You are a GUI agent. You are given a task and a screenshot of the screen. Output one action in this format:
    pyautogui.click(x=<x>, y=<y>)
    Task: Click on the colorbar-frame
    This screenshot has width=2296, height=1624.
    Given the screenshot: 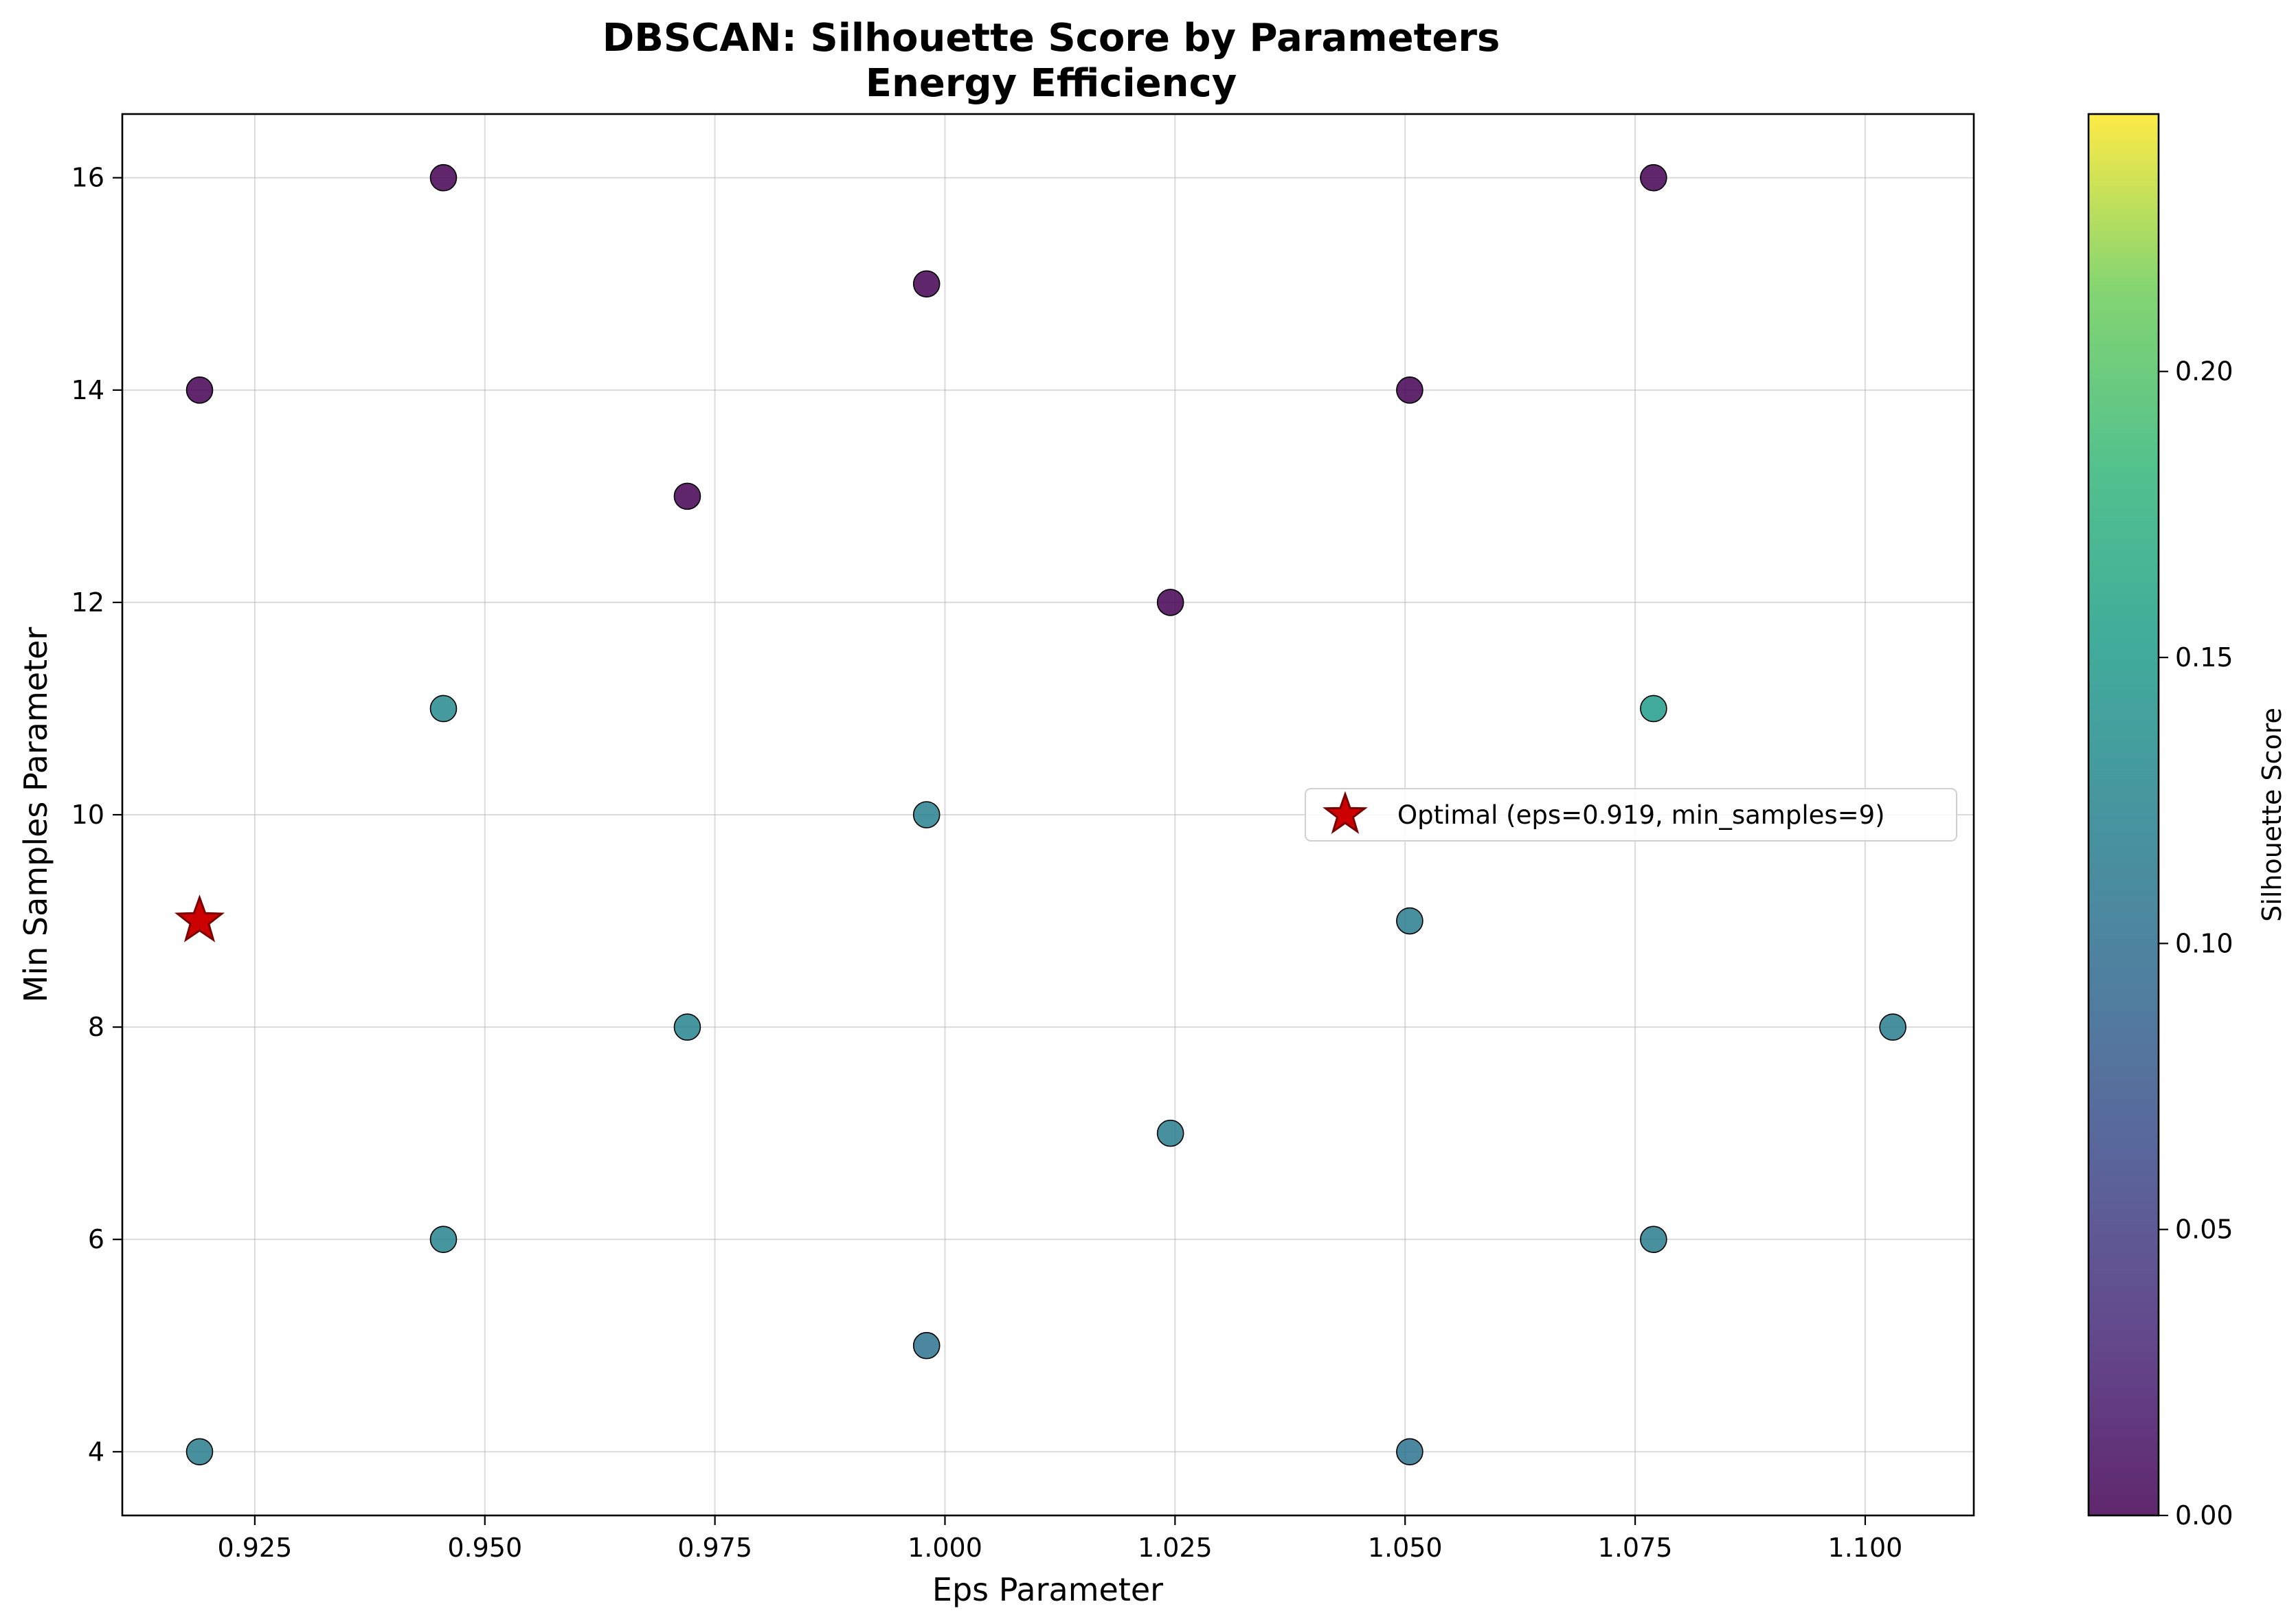 What is the action you would take?
    pyautogui.click(x=2123, y=815)
    